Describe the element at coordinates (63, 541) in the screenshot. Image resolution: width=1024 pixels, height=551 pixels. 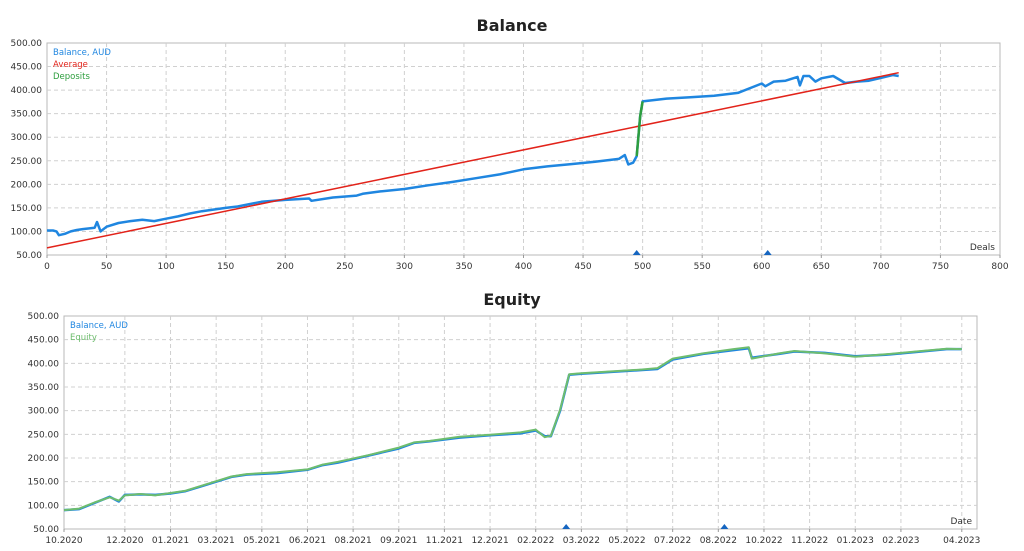
I see `x-tick-label: 10.2020` at that location.